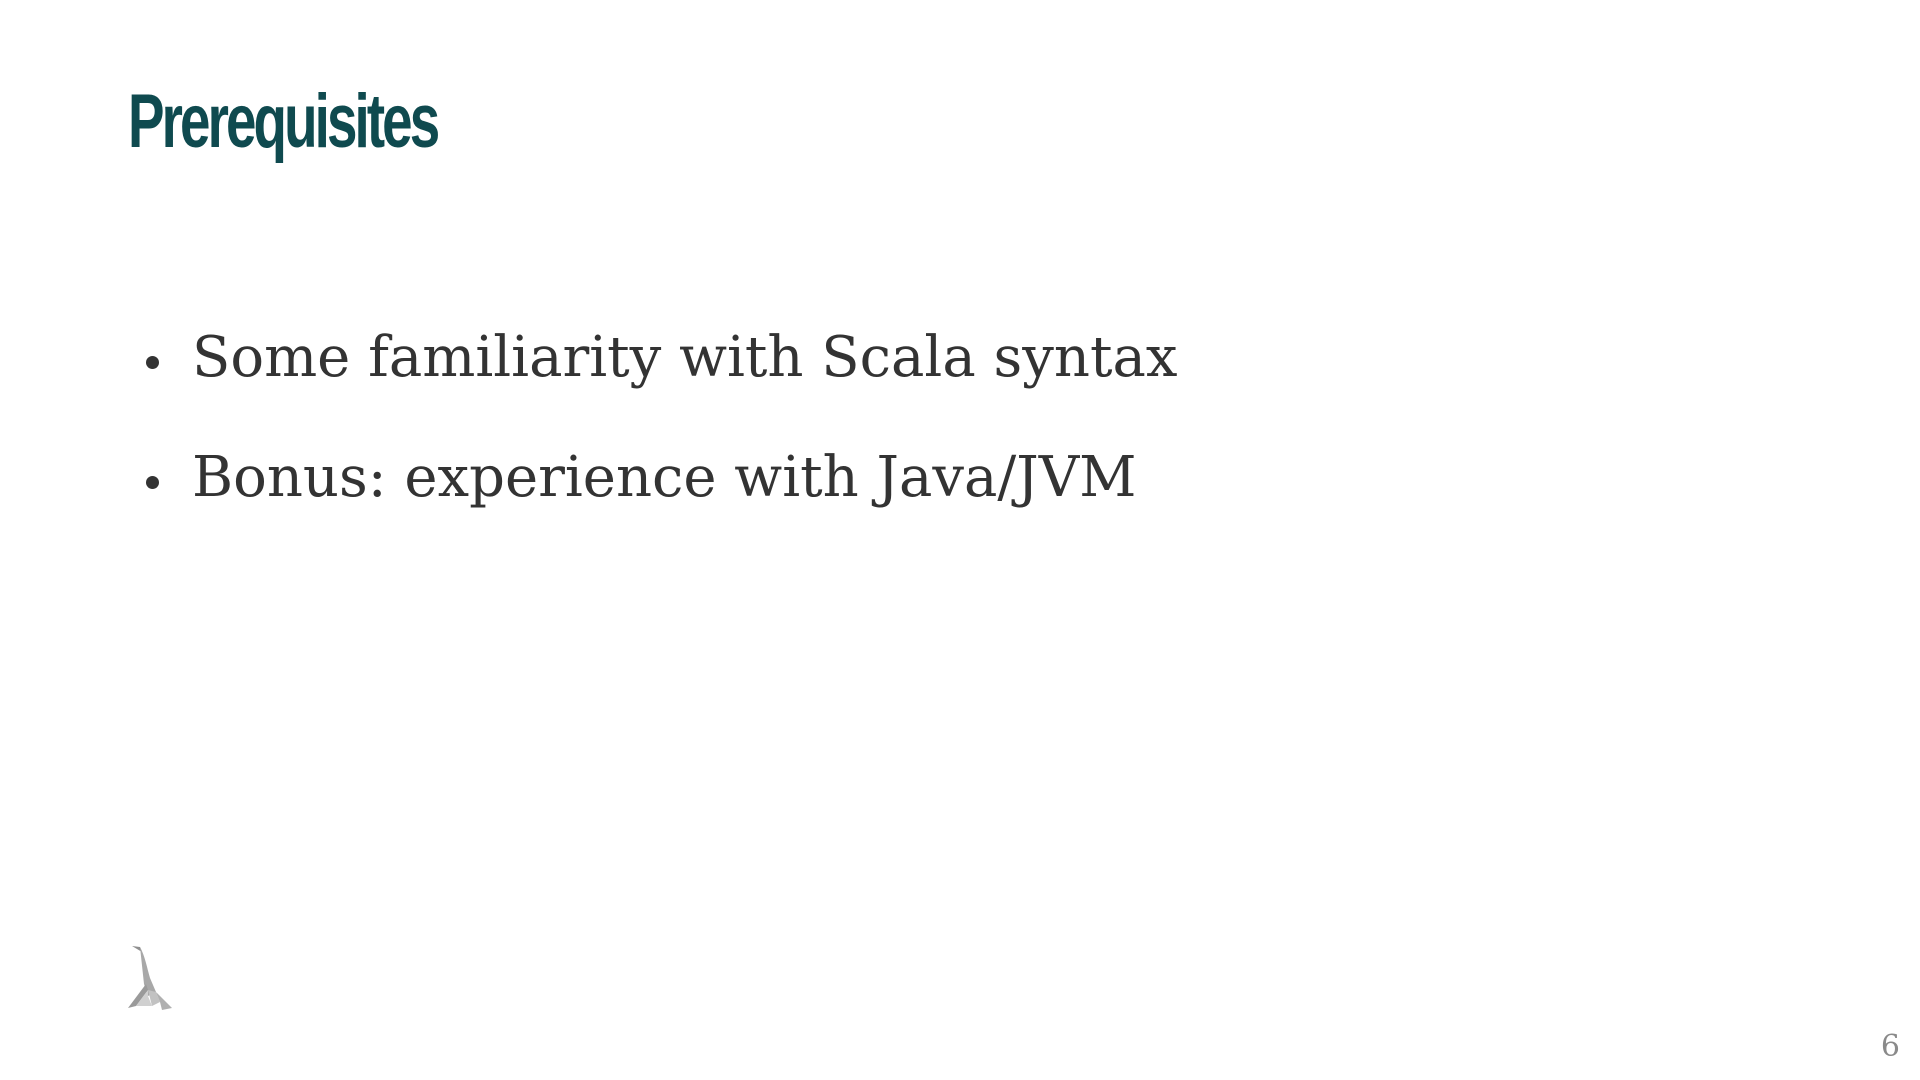 The height and width of the screenshot is (1080, 1920). I want to click on bullet-text: Some familiarity with Scala syntax, so click(685, 357).